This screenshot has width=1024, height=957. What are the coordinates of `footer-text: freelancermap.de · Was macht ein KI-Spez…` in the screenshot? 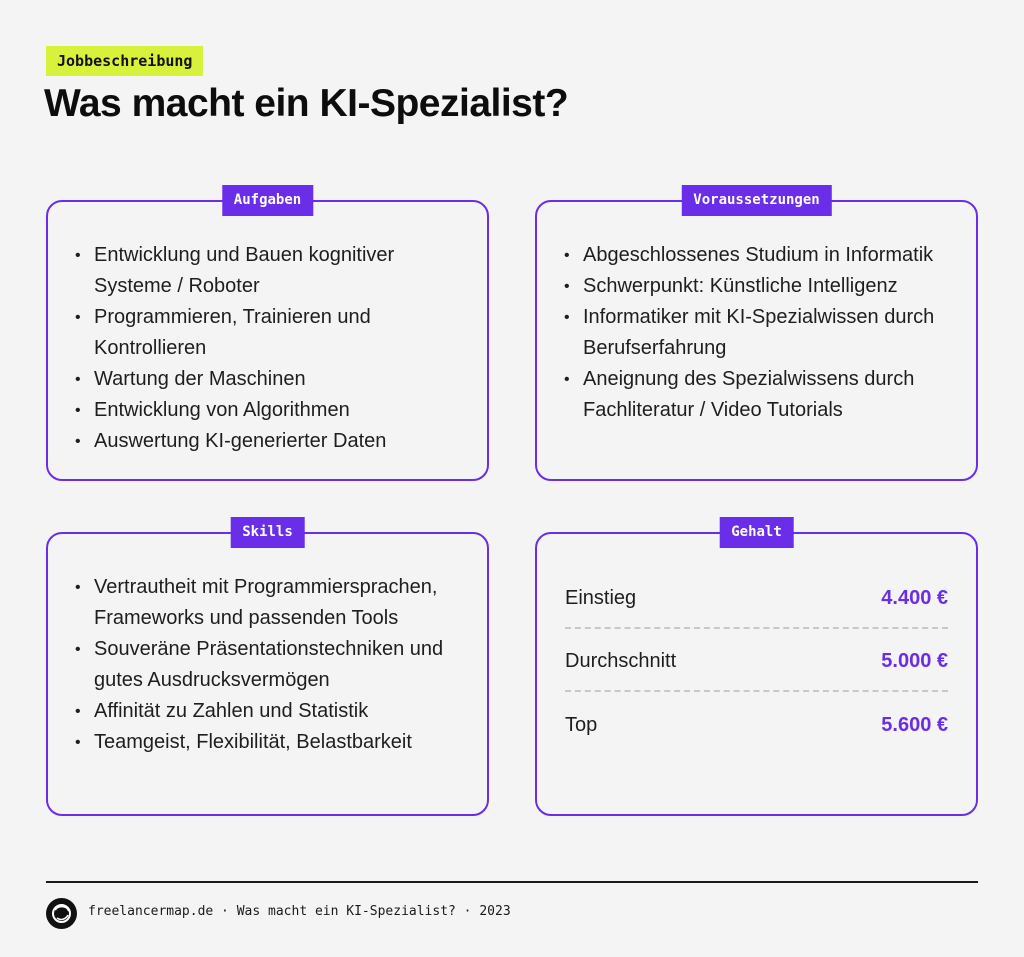 It's located at (299, 911).